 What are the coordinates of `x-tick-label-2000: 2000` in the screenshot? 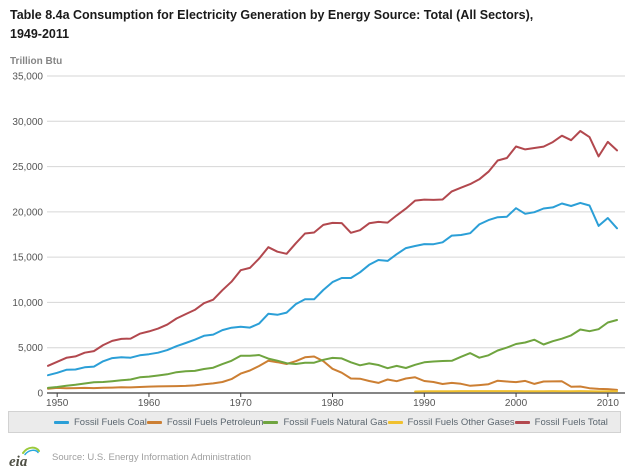 It's located at (516, 403).